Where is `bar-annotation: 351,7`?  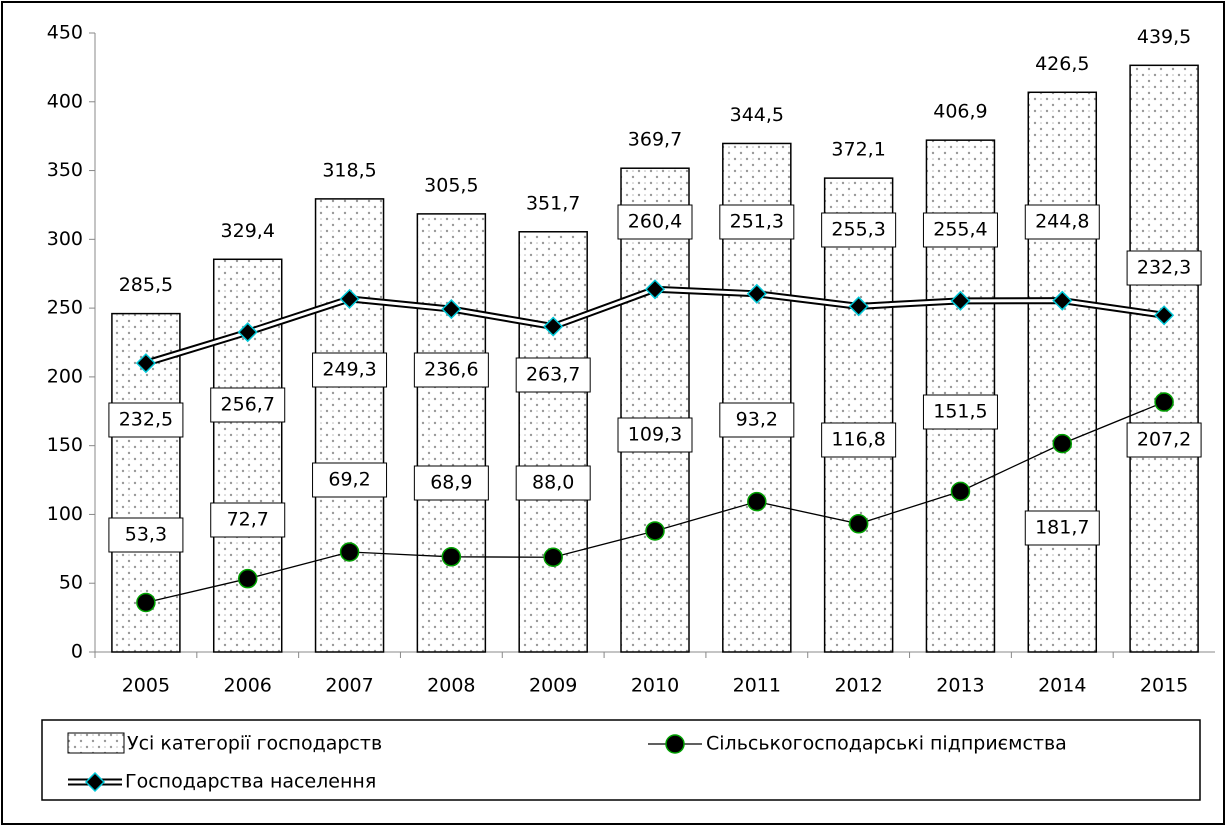 bar-annotation: 351,7 is located at coordinates (553, 203).